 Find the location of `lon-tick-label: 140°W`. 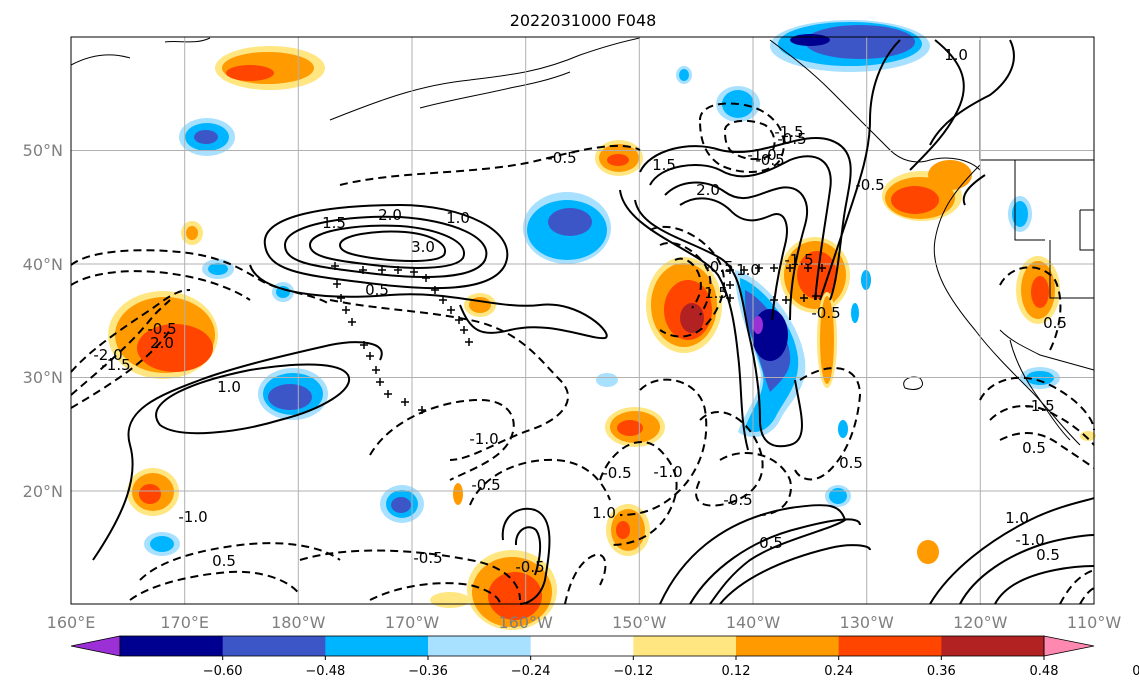

lon-tick-label: 140°W is located at coordinates (753, 622).